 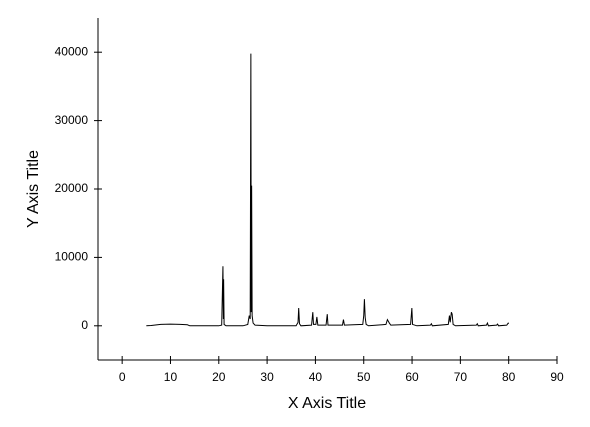 What do you see at coordinates (557, 377) in the screenshot?
I see `x-tick-label: 90` at bounding box center [557, 377].